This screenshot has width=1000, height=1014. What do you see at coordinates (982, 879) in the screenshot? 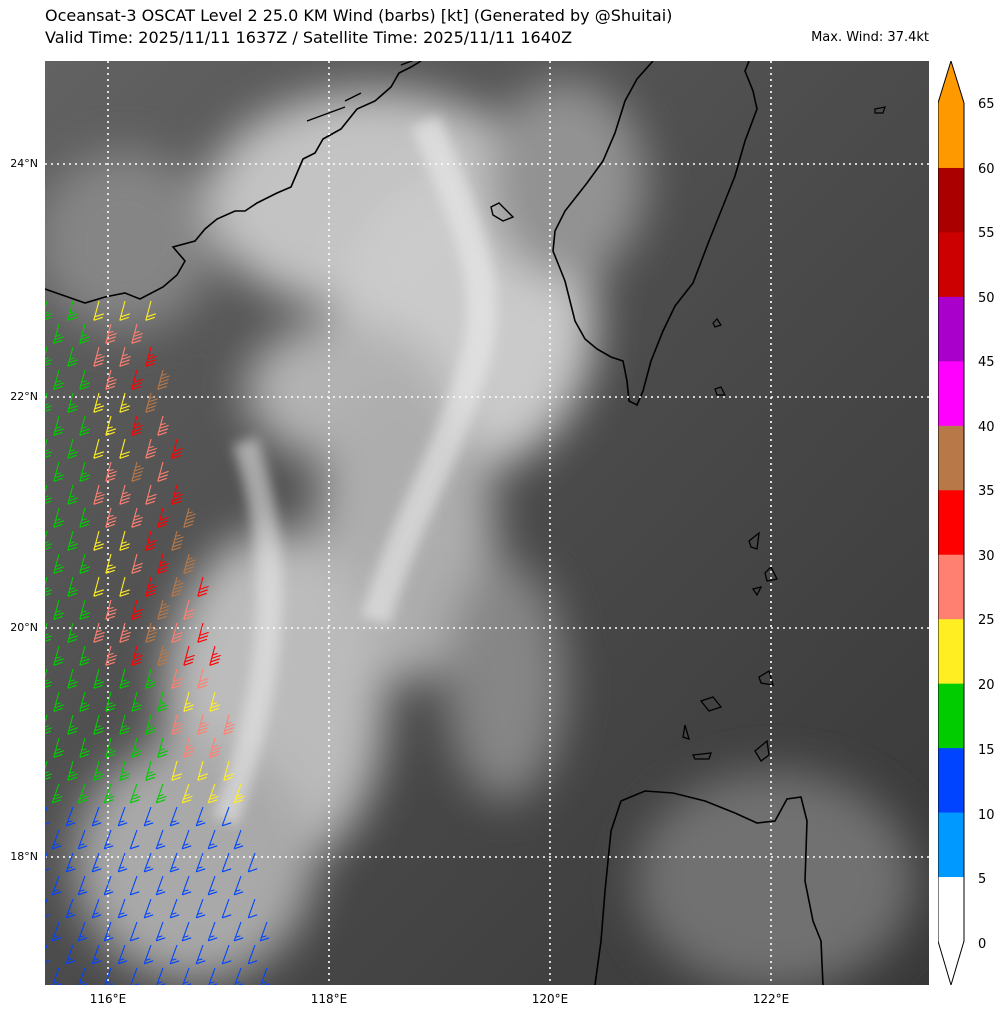
I see `cbar-tick-5: 5` at bounding box center [982, 879].